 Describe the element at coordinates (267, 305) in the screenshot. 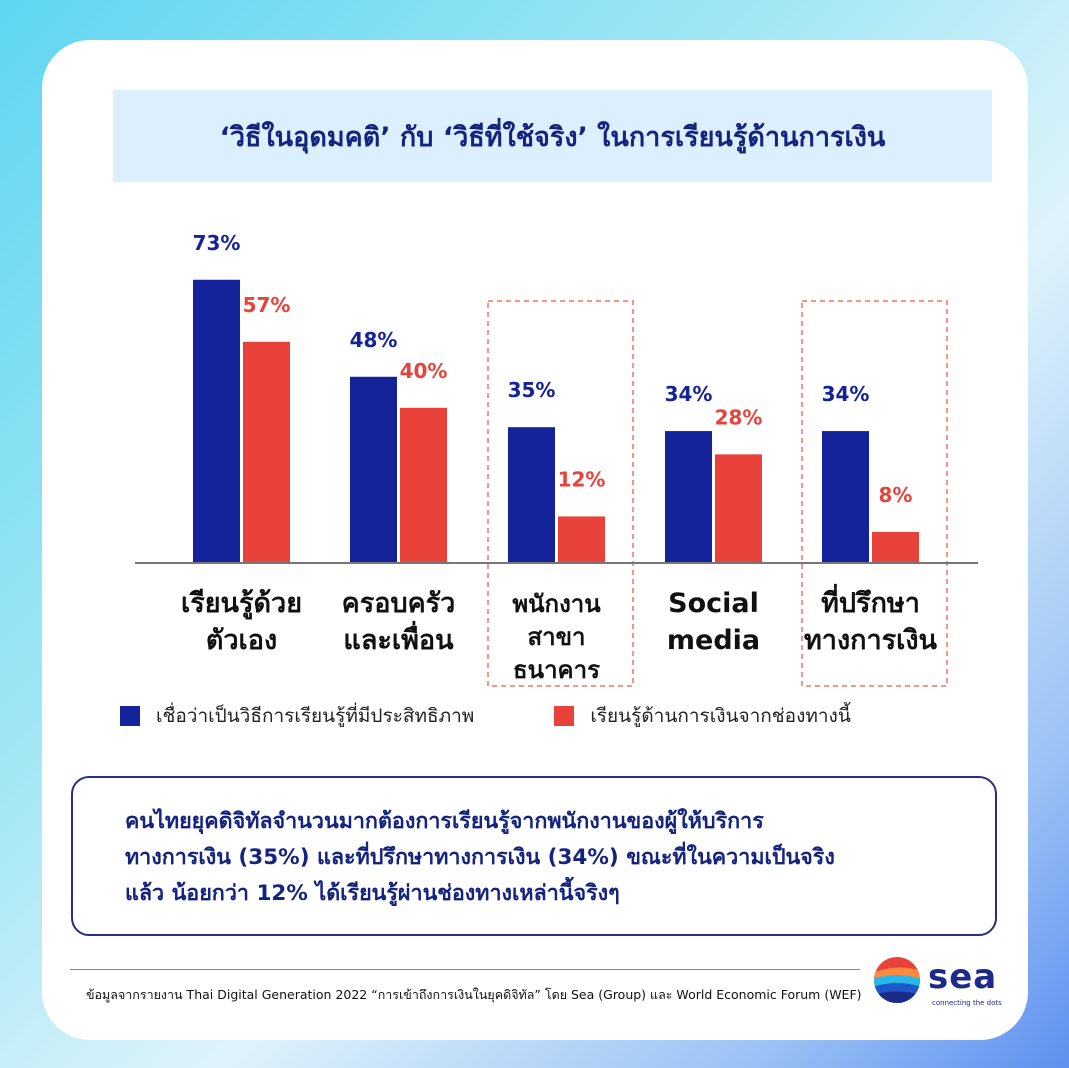

I see `data-label: 57%` at that location.